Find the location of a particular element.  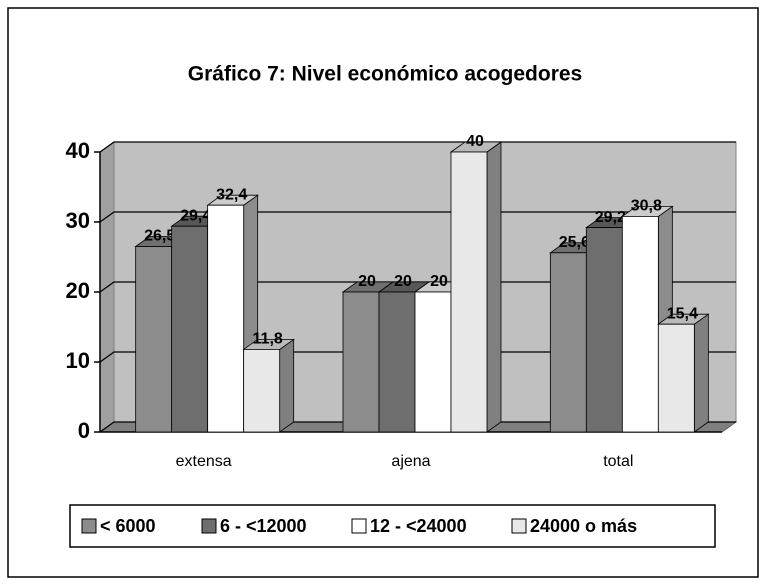

y-tick-label: 0 is located at coordinates (84, 430).